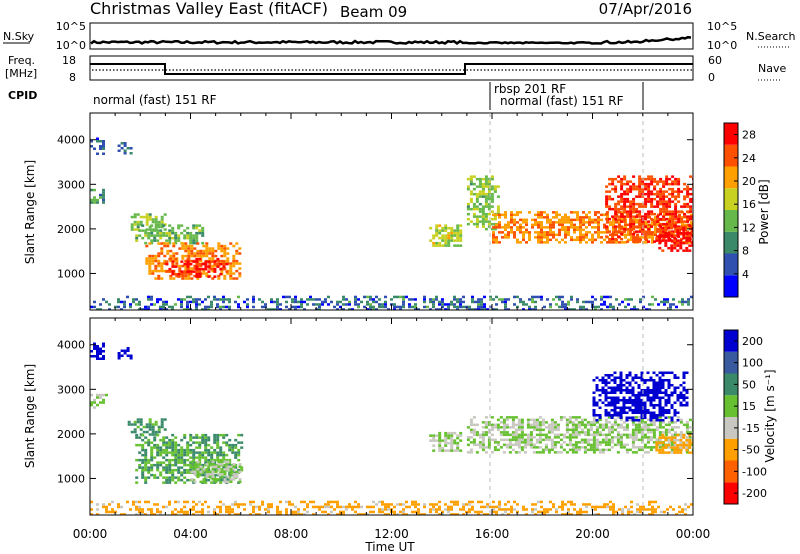  What do you see at coordinates (373, 12) in the screenshot?
I see `beam-label: Beam 09` at bounding box center [373, 12].